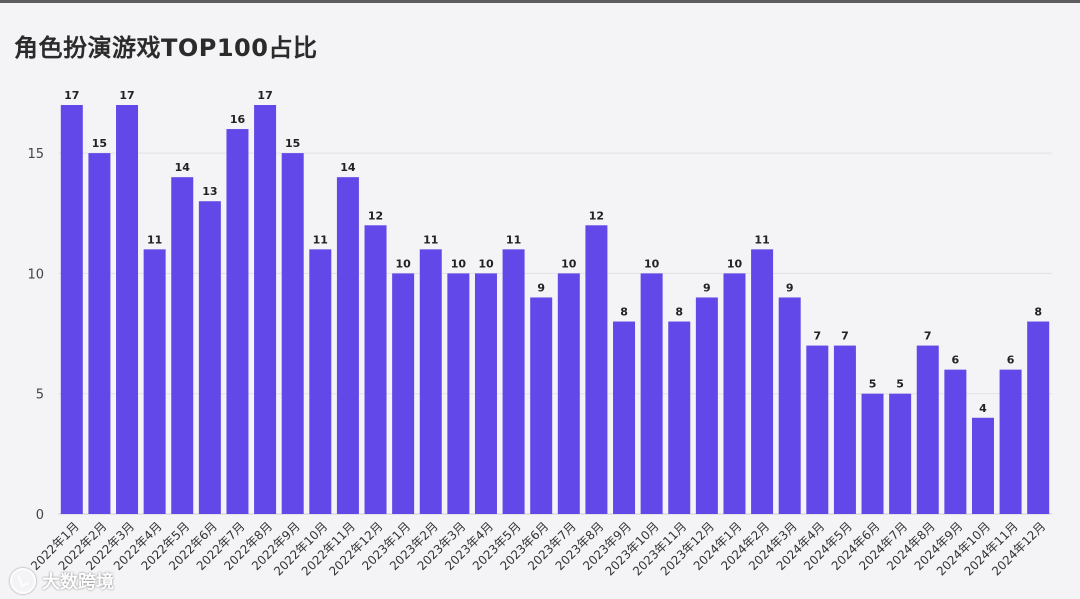 The width and height of the screenshot is (1080, 599). Describe the element at coordinates (983, 408) in the screenshot. I see `data-label: 4` at that location.